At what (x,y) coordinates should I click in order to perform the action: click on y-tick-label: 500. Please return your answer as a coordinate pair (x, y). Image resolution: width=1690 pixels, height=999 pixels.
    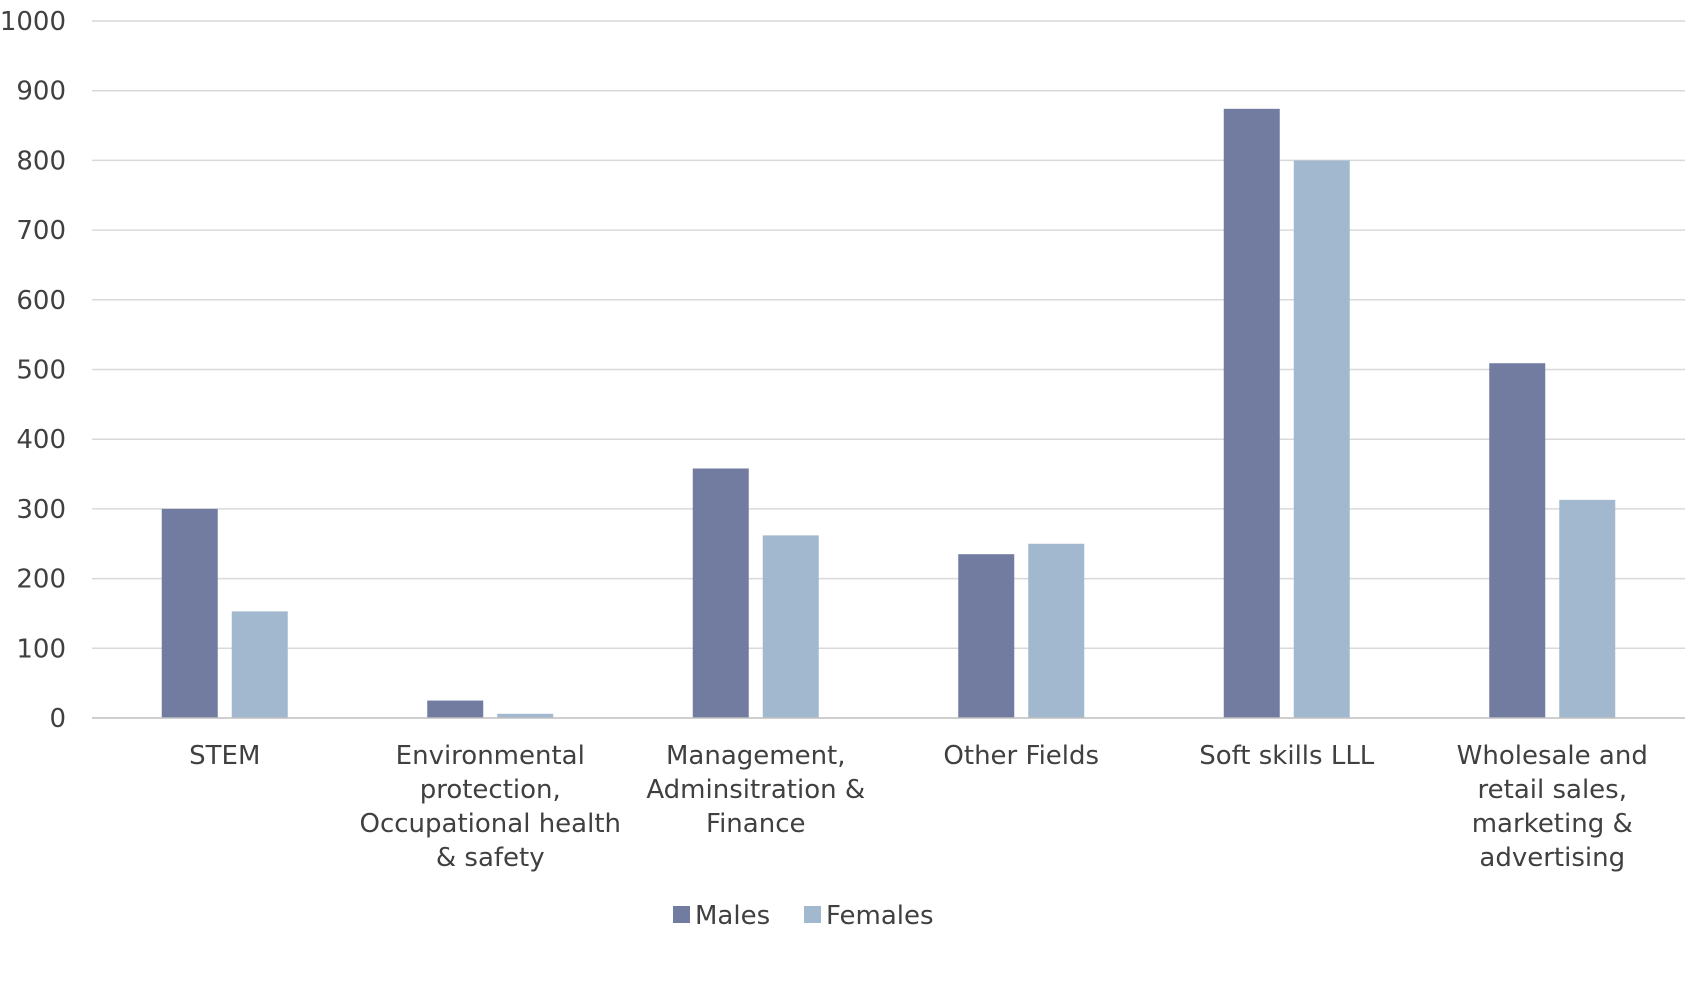
    Looking at the image, I should click on (41, 371).